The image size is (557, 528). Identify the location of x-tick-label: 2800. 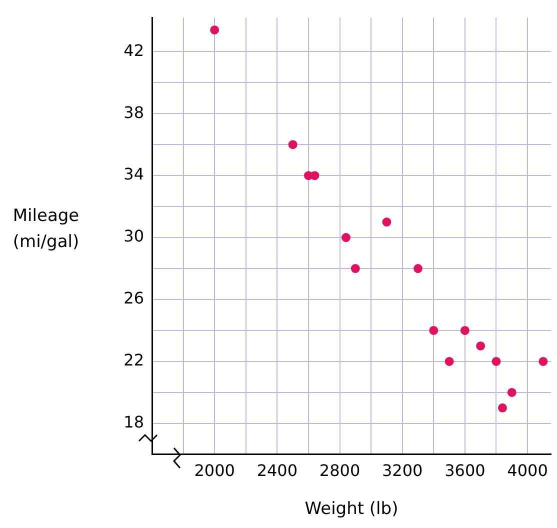
(339, 470).